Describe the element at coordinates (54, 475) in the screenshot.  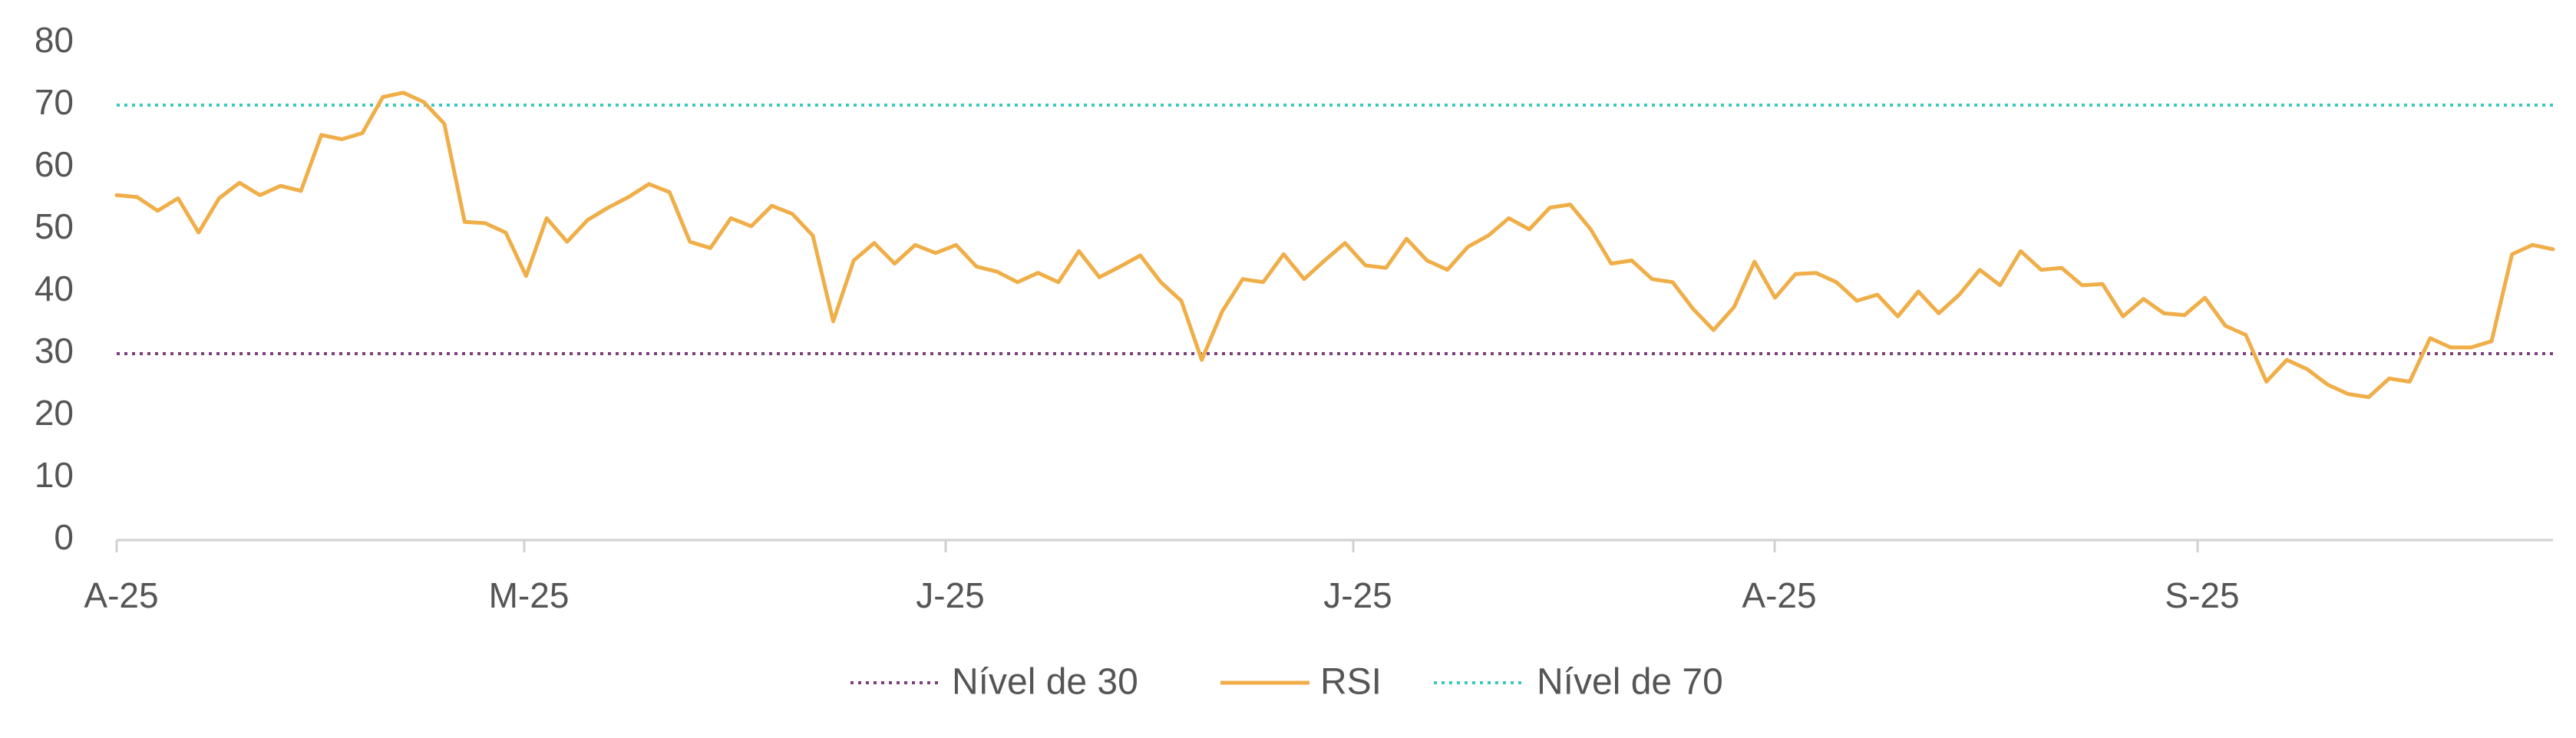
I see `y-tick-label: 10` at that location.